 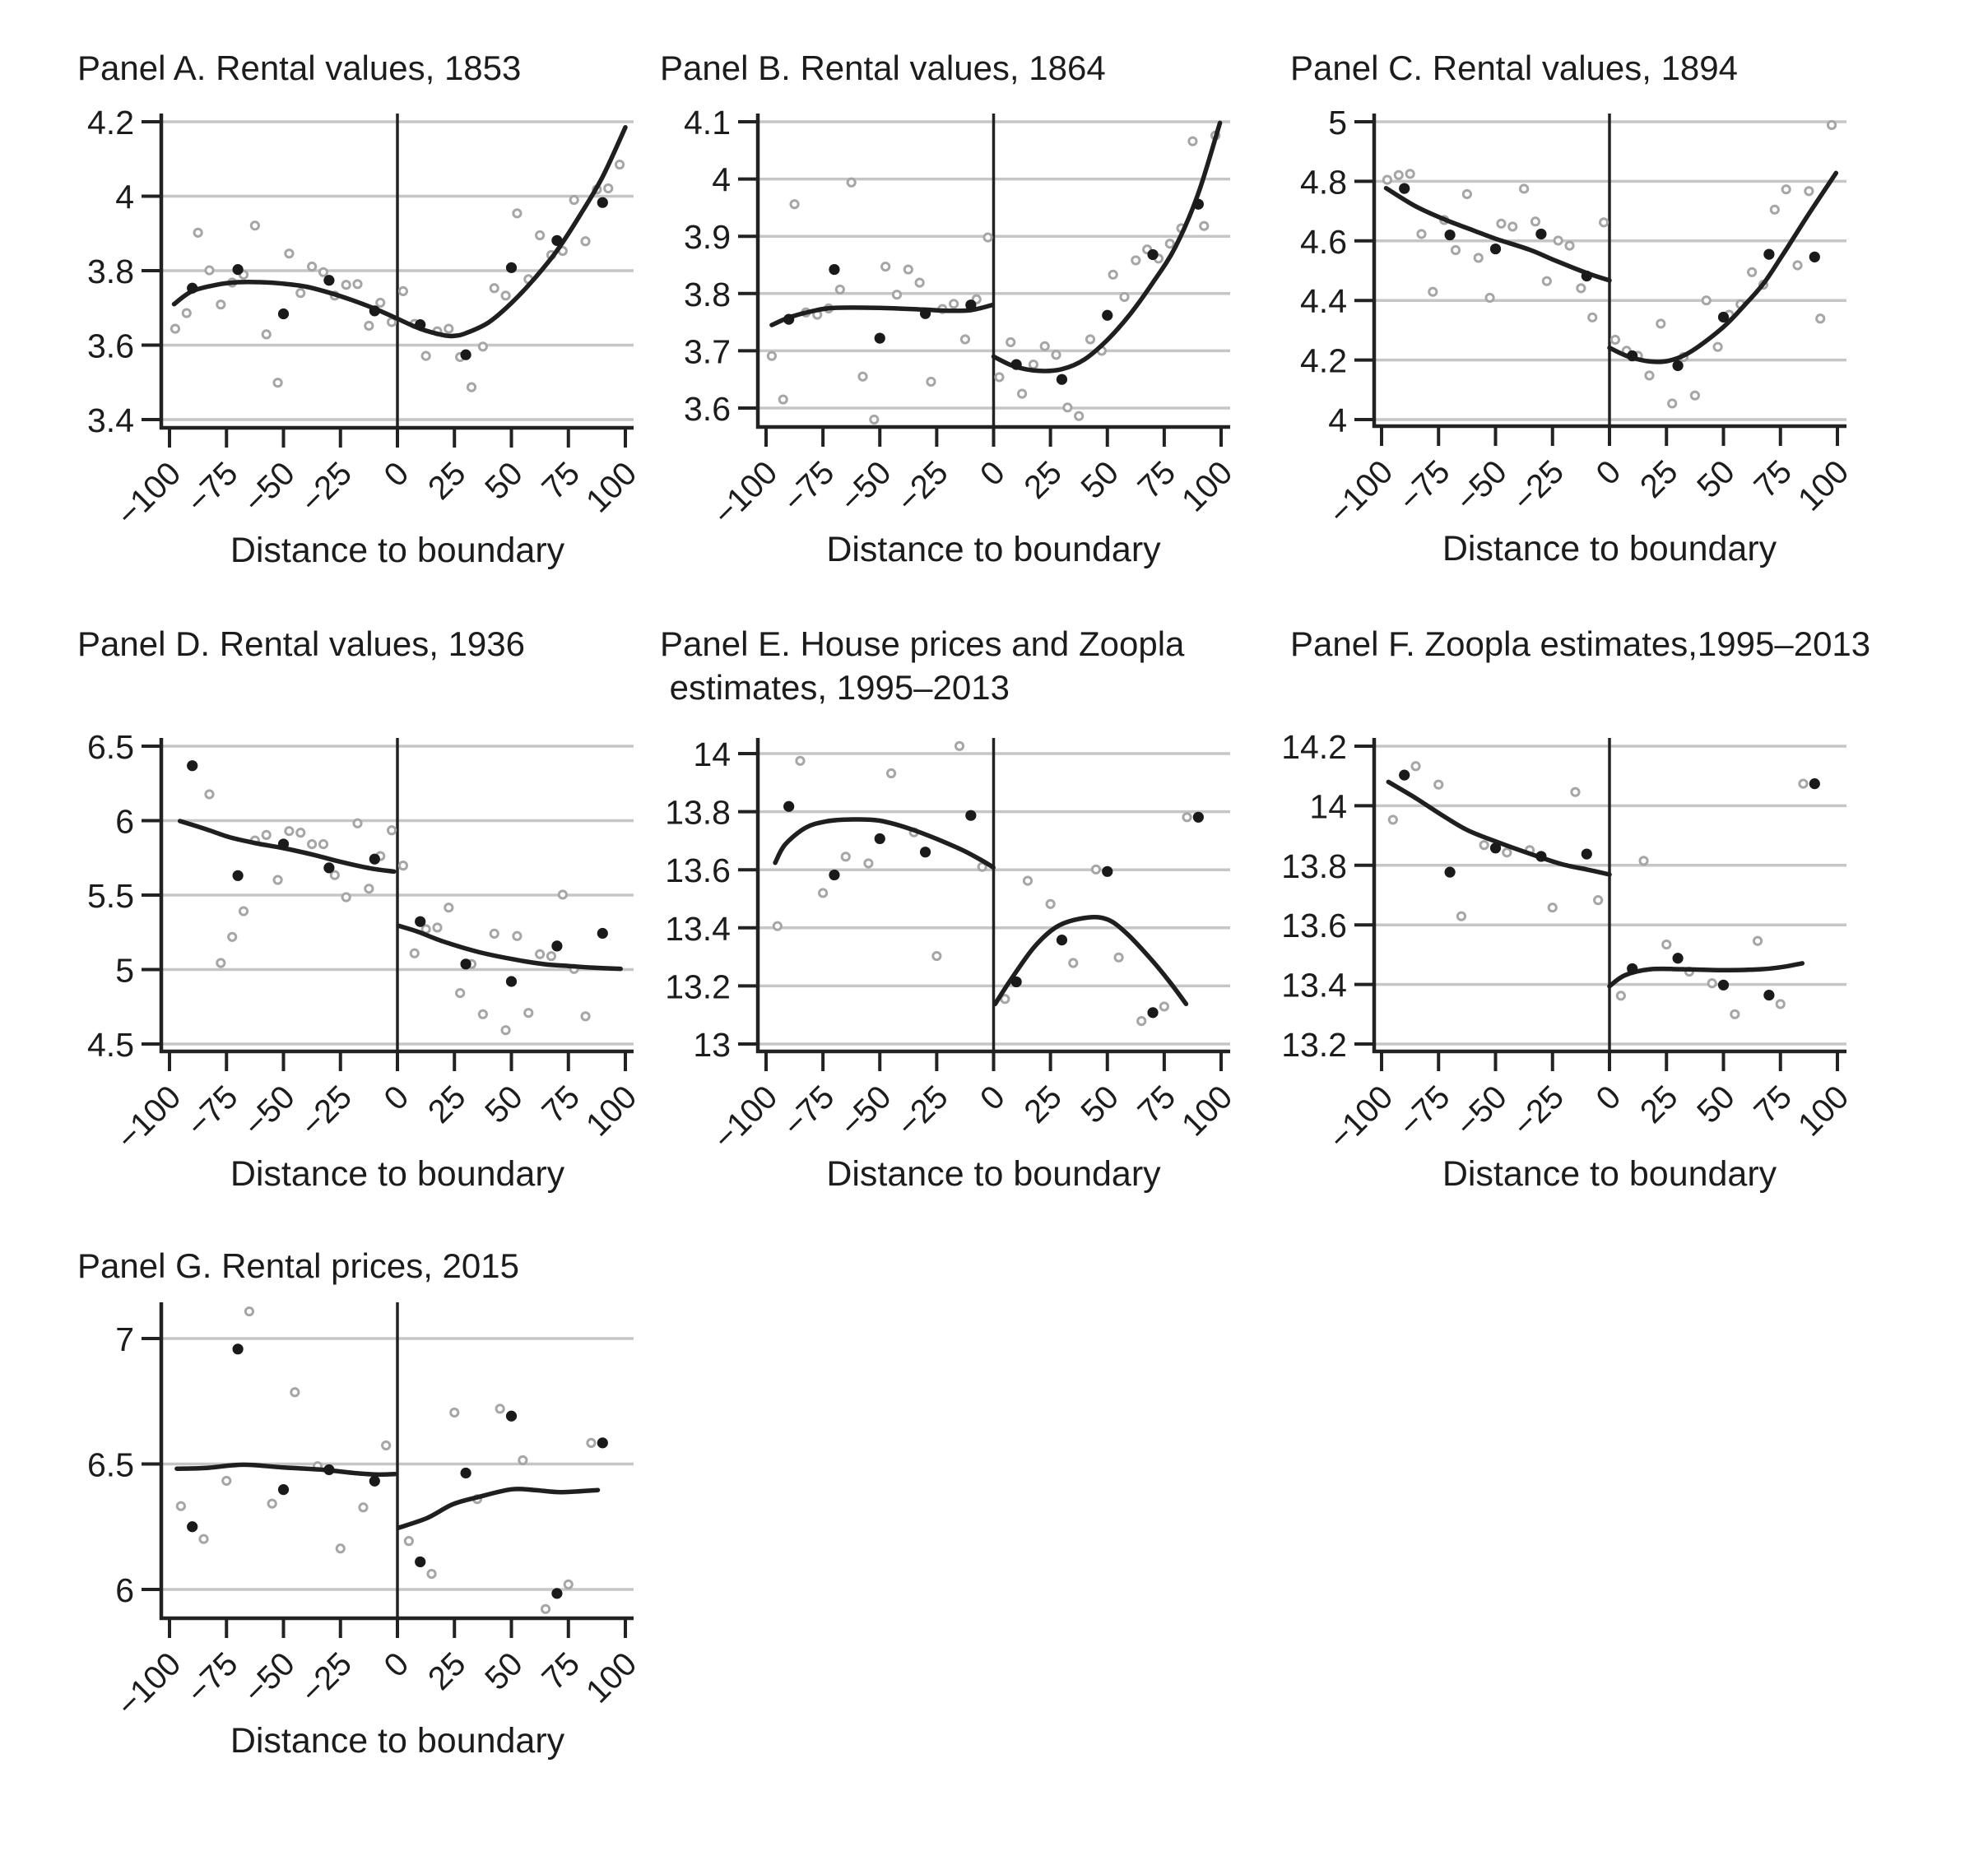 I want to click on y-tick-label: 3.6, so click(x=707, y=409).